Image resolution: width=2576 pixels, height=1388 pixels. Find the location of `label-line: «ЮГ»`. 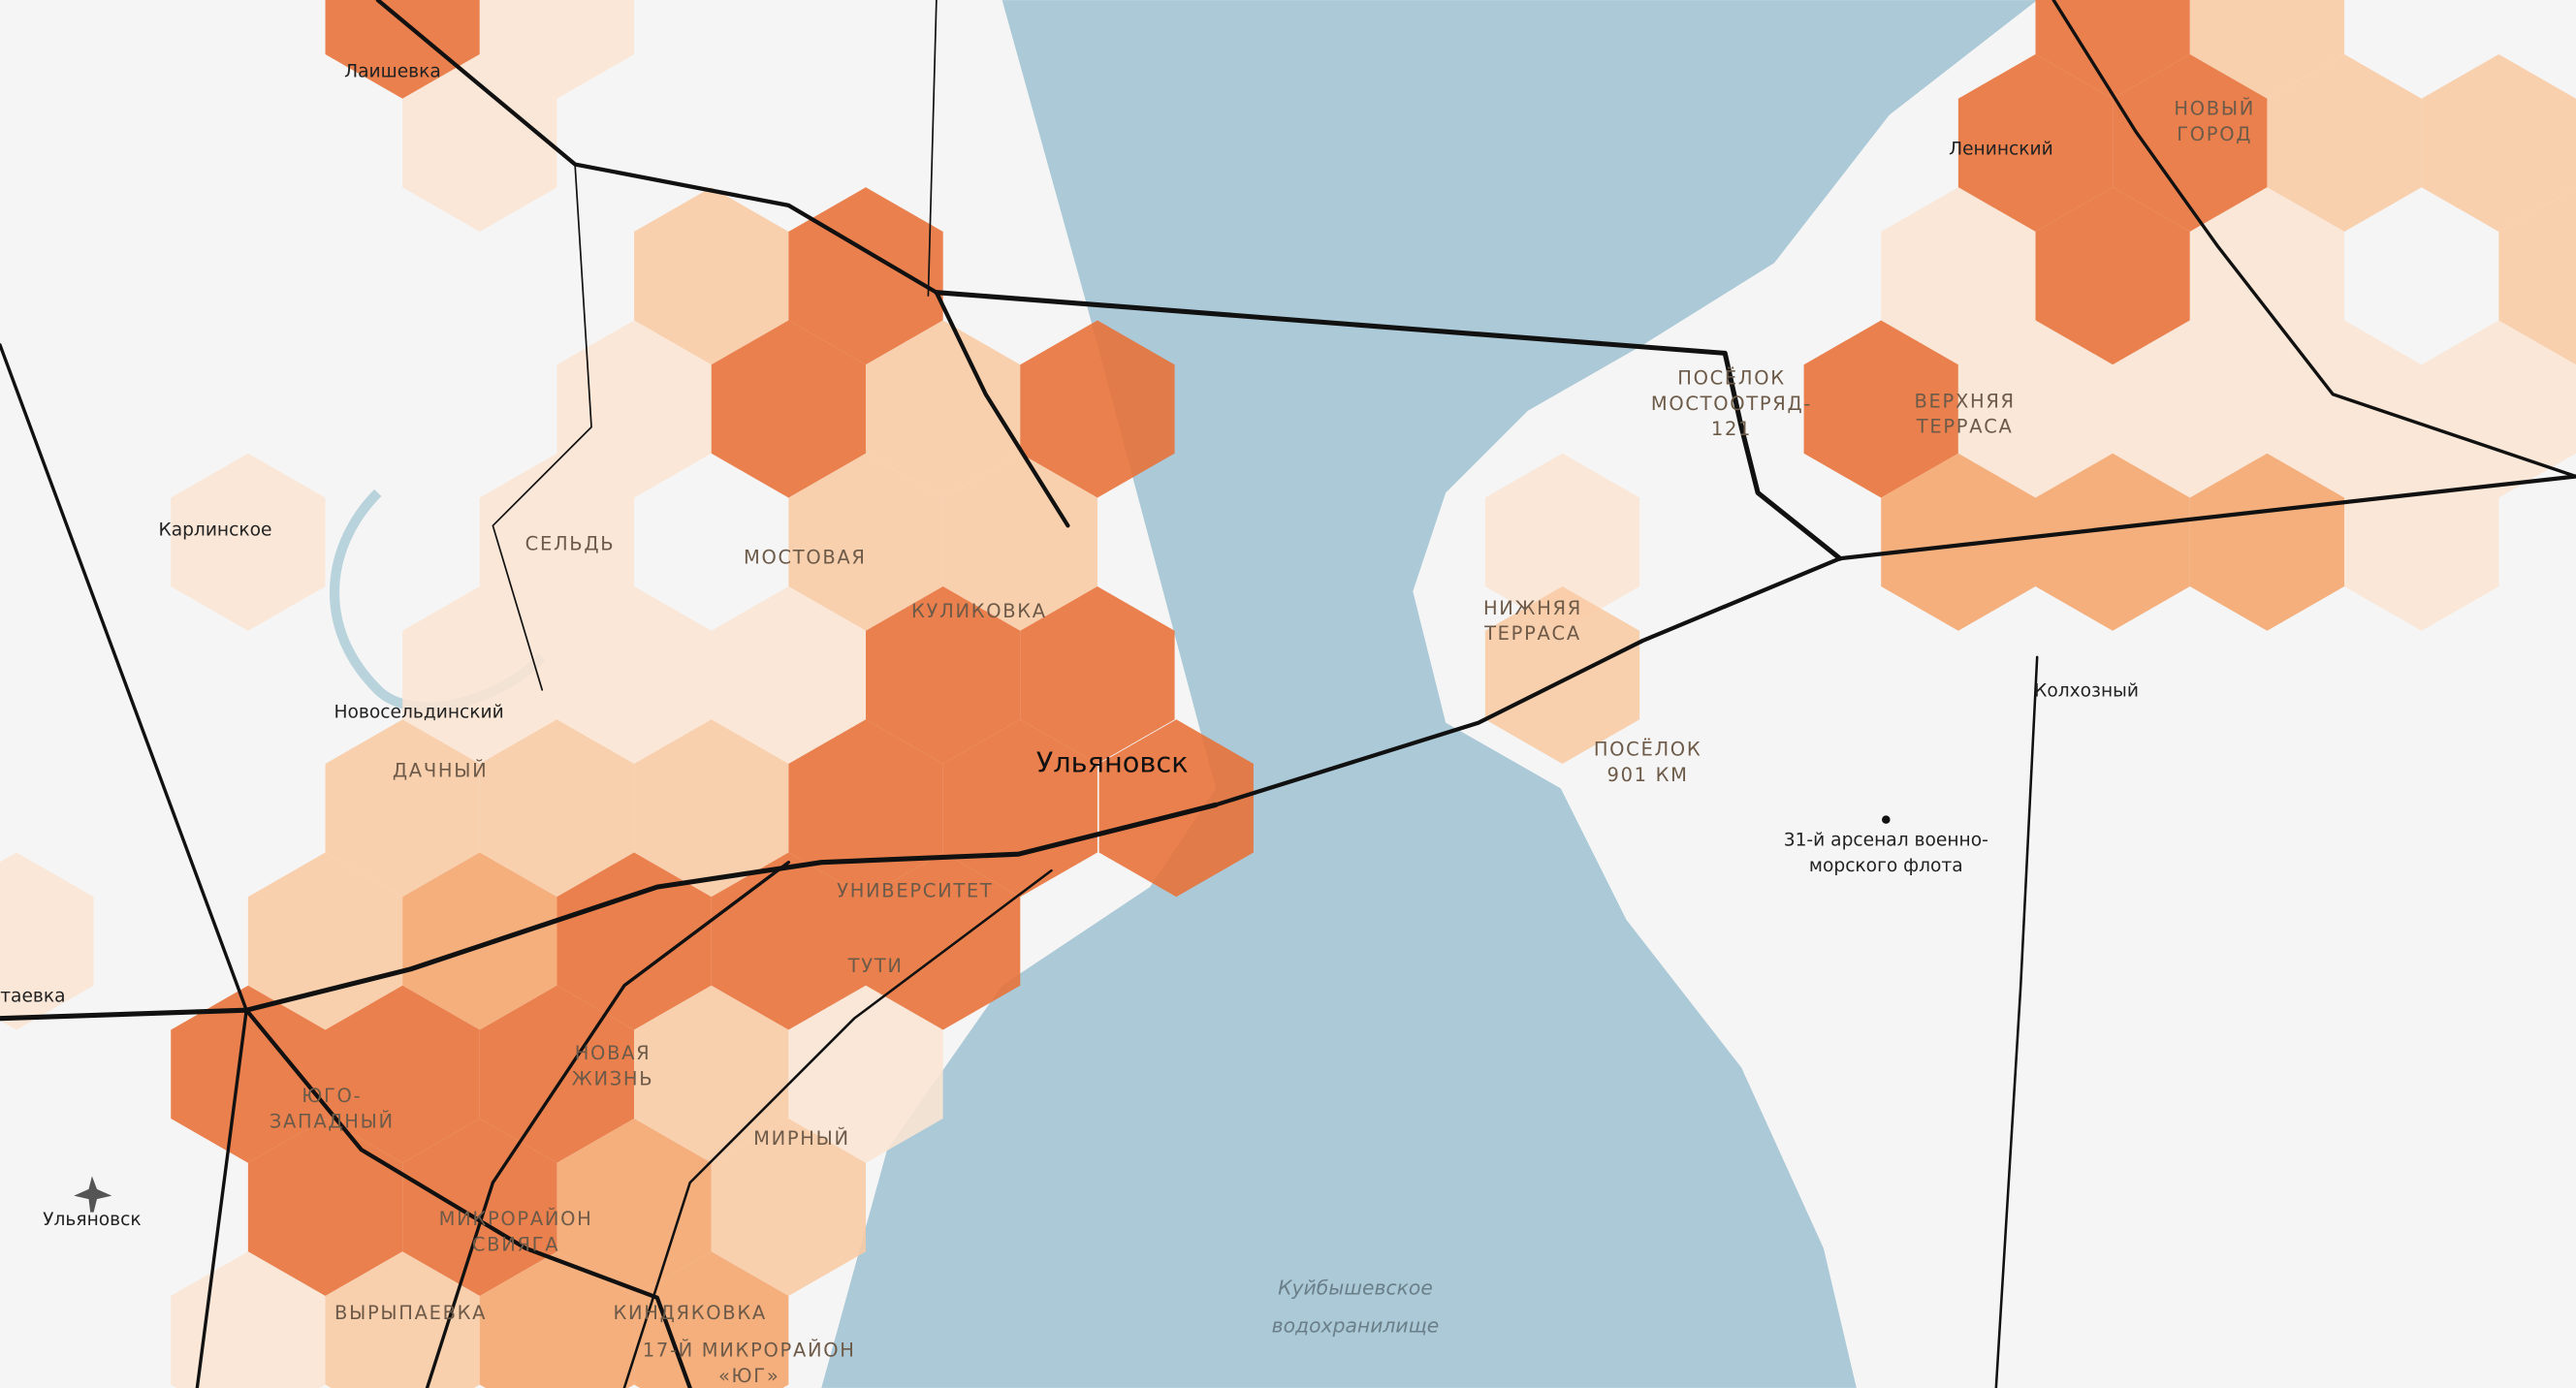

label-line: «ЮГ» is located at coordinates (749, 1376).